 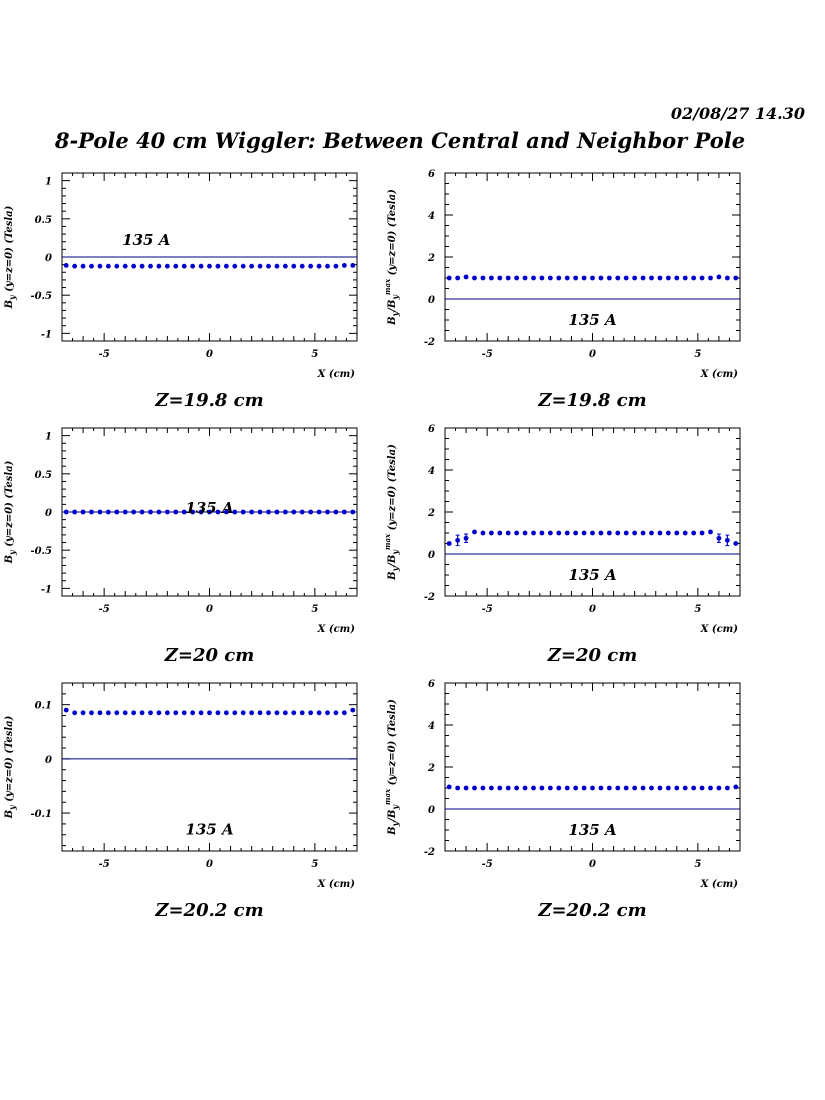 I want to click on y-tick-label: -1, so click(x=46, y=589).